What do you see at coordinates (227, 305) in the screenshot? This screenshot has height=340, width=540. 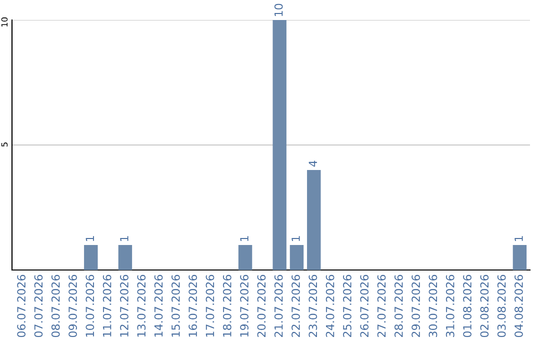 I see `x-tick-label: 18.07.2026` at bounding box center [227, 305].